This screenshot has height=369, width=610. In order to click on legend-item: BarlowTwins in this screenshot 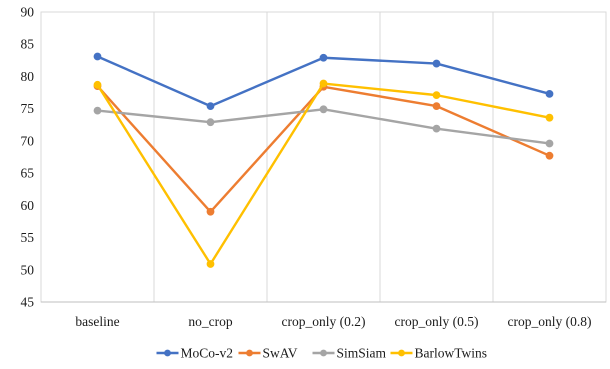, I will do `click(439, 353)`.